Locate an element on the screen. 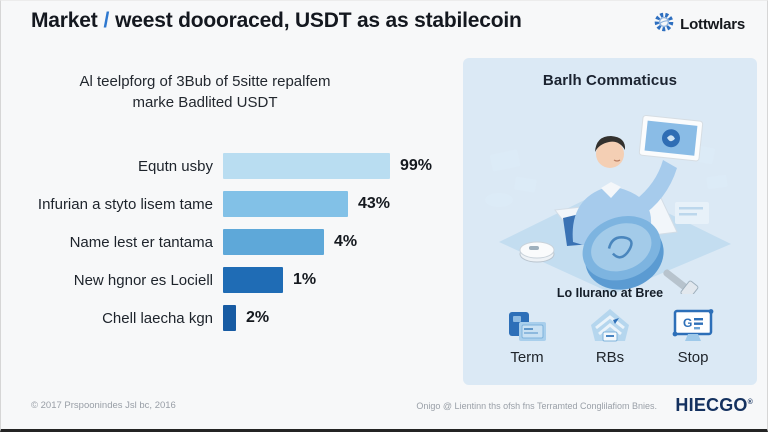 This screenshot has width=768, height=432. icon-label-rbs: RBs is located at coordinates (610, 357).